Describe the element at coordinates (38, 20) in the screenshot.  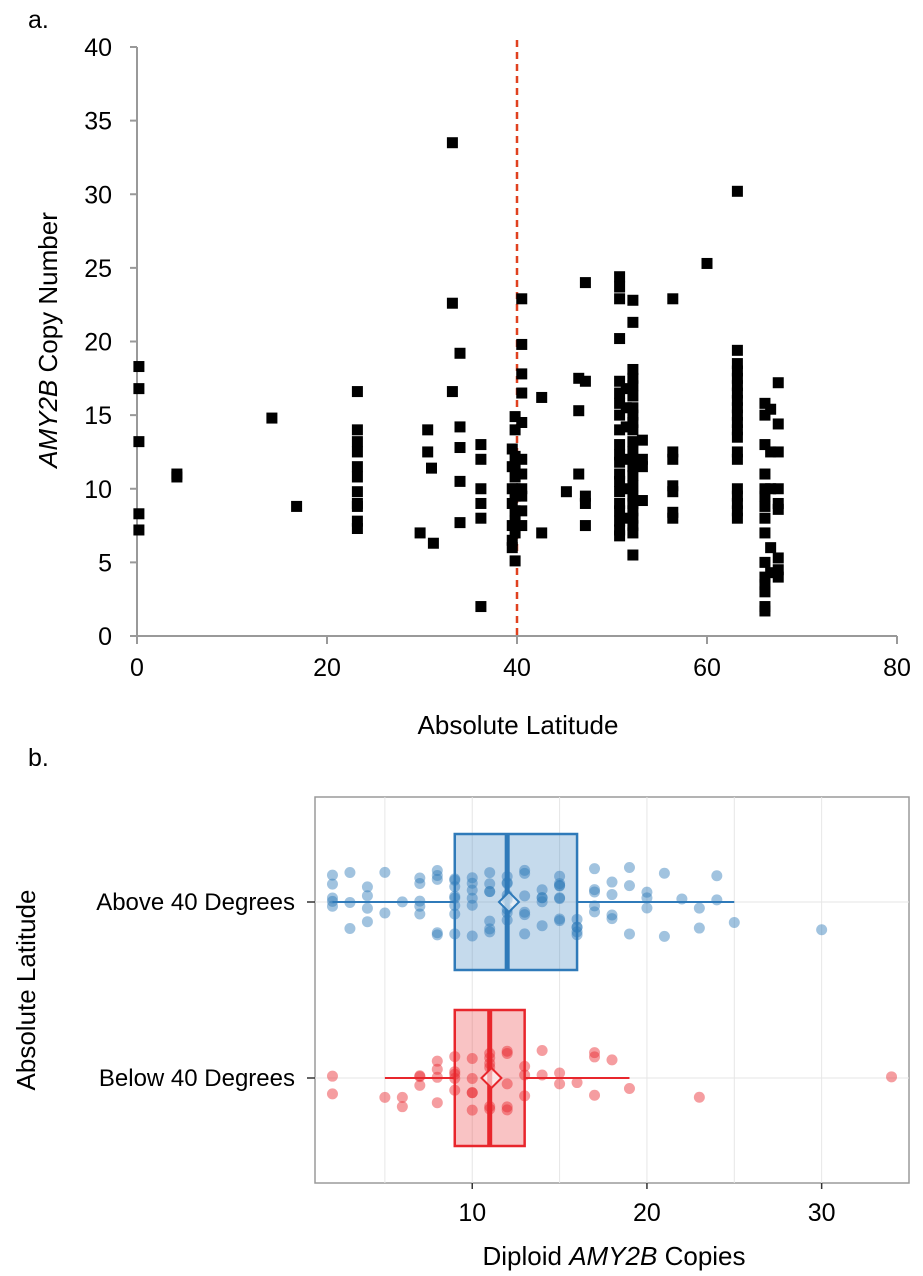
I see `panel-a-label: a.` at that location.